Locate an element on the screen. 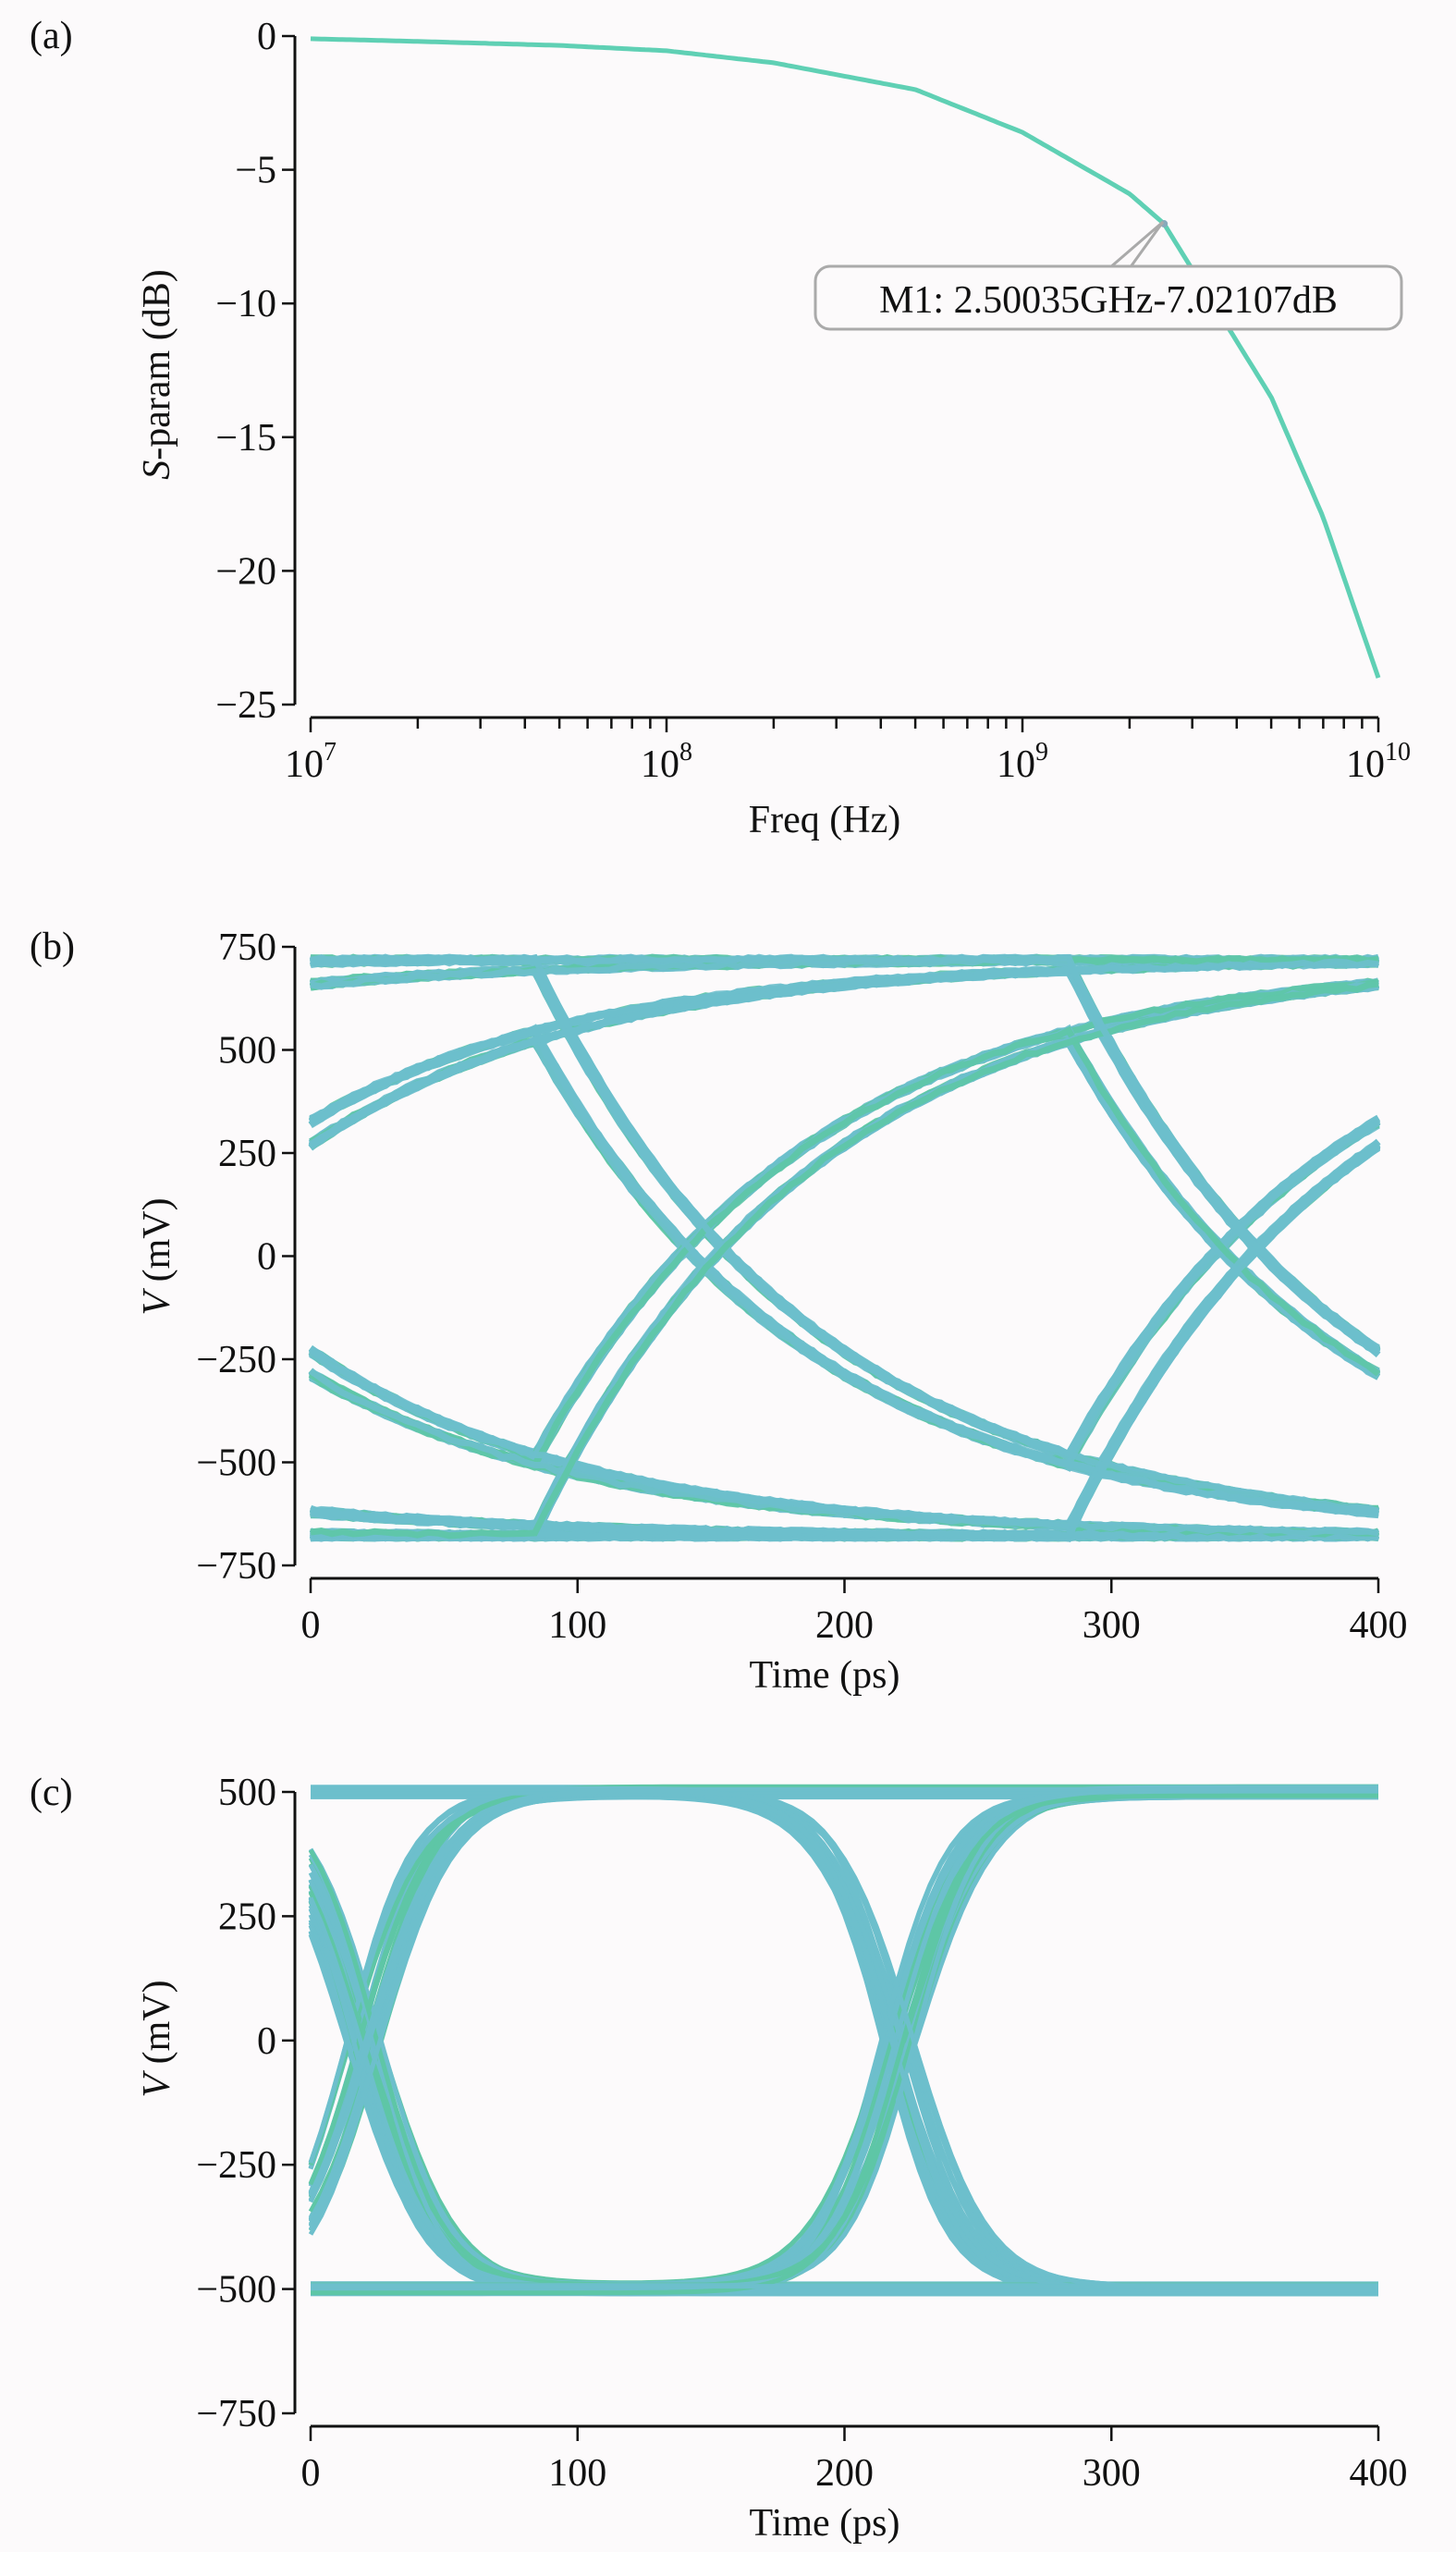  callout-box is located at coordinates (1108, 297).